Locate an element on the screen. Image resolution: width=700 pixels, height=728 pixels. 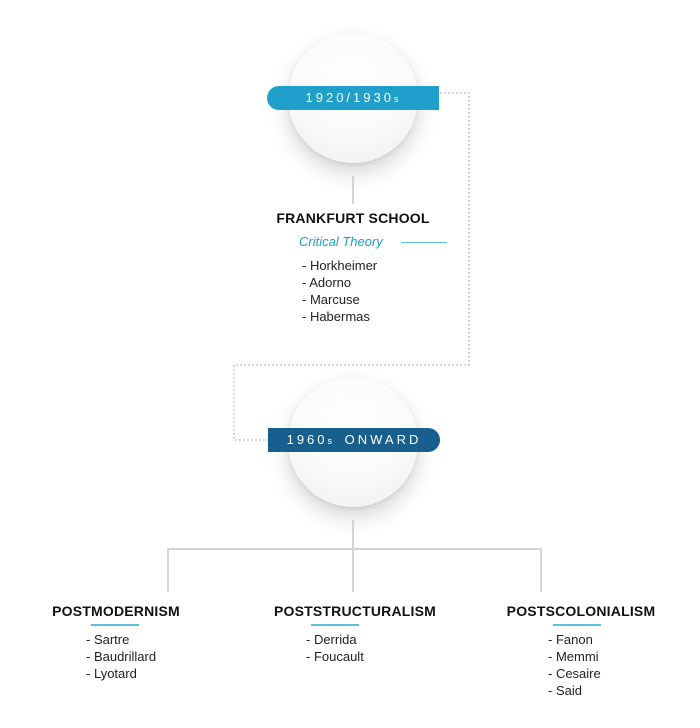
branch-drop-left is located at coordinates (168, 570).